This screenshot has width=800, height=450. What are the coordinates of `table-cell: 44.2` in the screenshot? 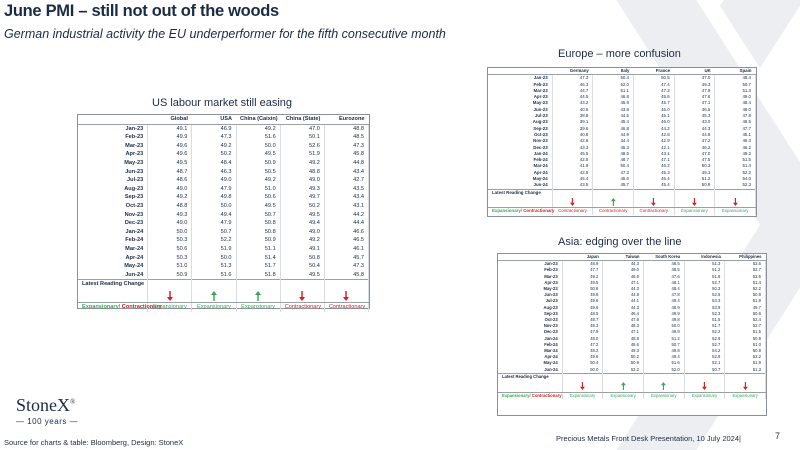 It's located at (347, 215).